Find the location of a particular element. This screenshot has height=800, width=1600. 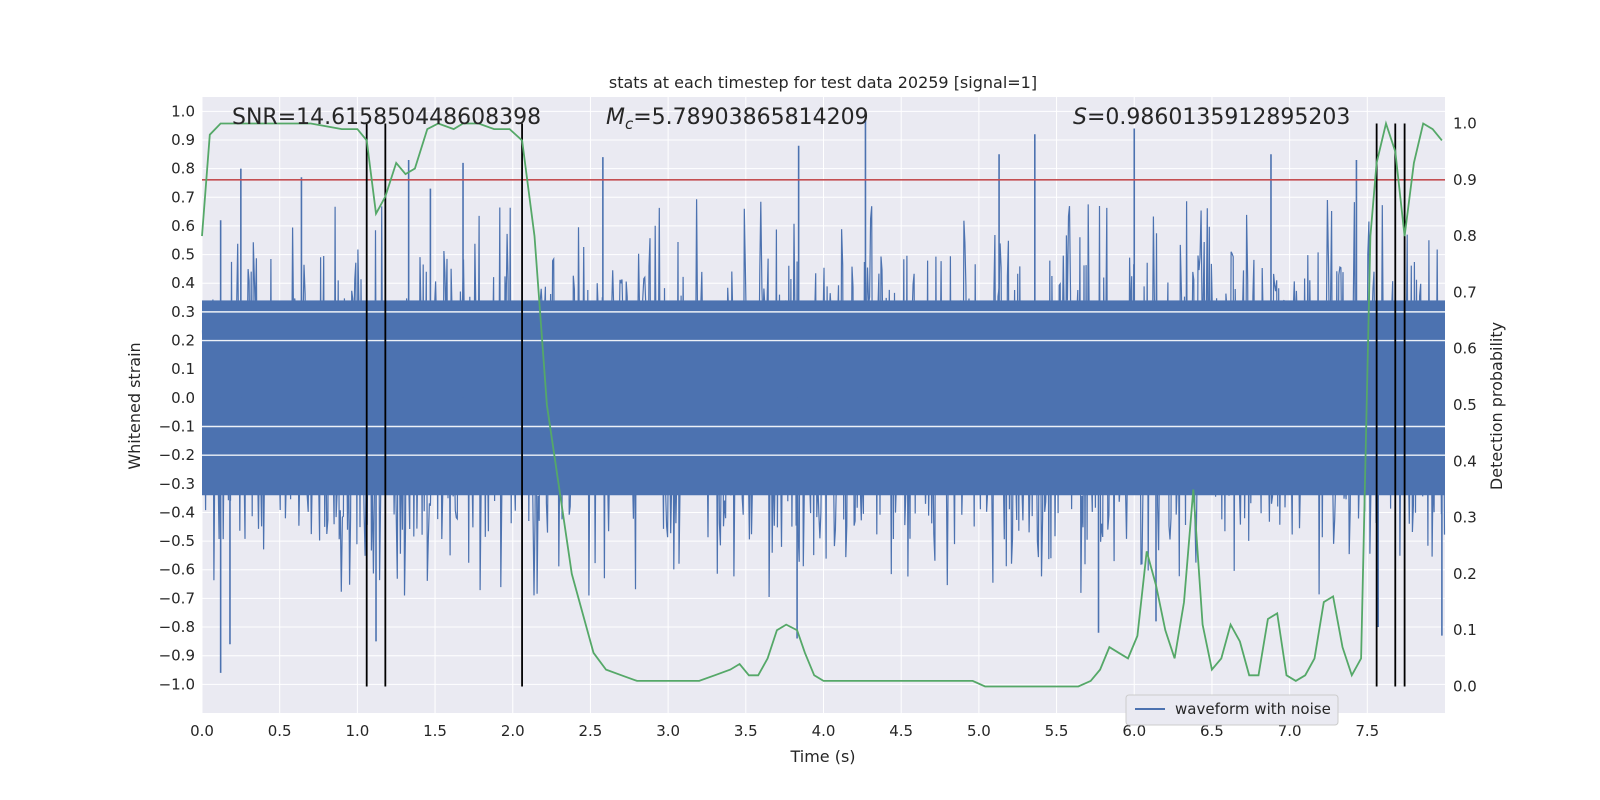

legend-label: waveform with noise is located at coordinates (1253, 709).